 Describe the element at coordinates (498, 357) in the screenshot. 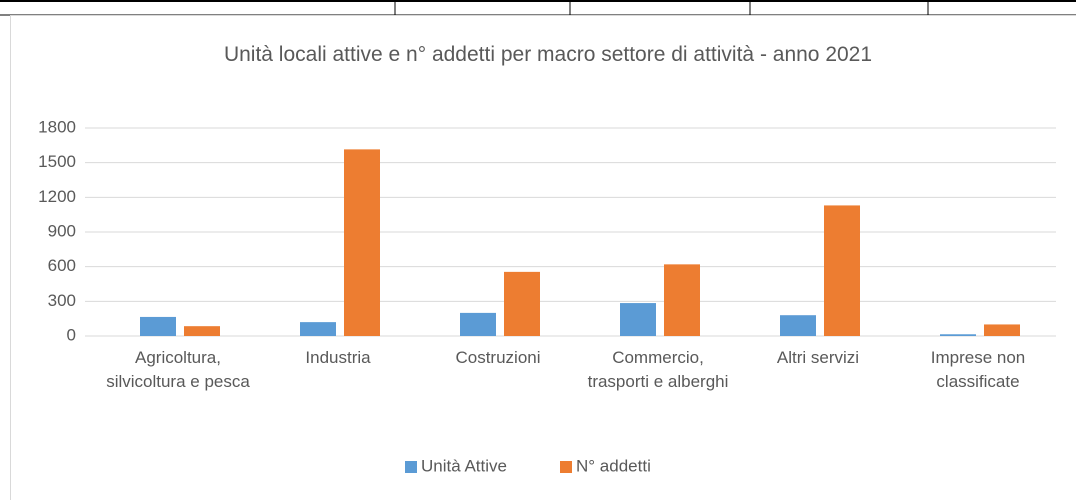

I see `x-tick-label: Costruzioni` at that location.